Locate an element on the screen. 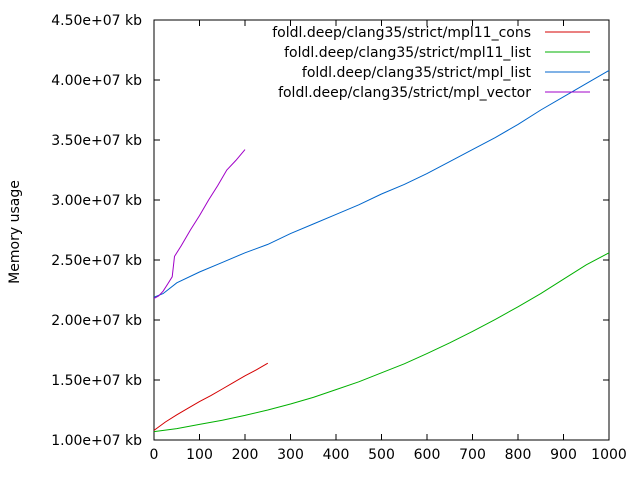  y-tick-label: 1.50e+07 kb is located at coordinates (96, 381).